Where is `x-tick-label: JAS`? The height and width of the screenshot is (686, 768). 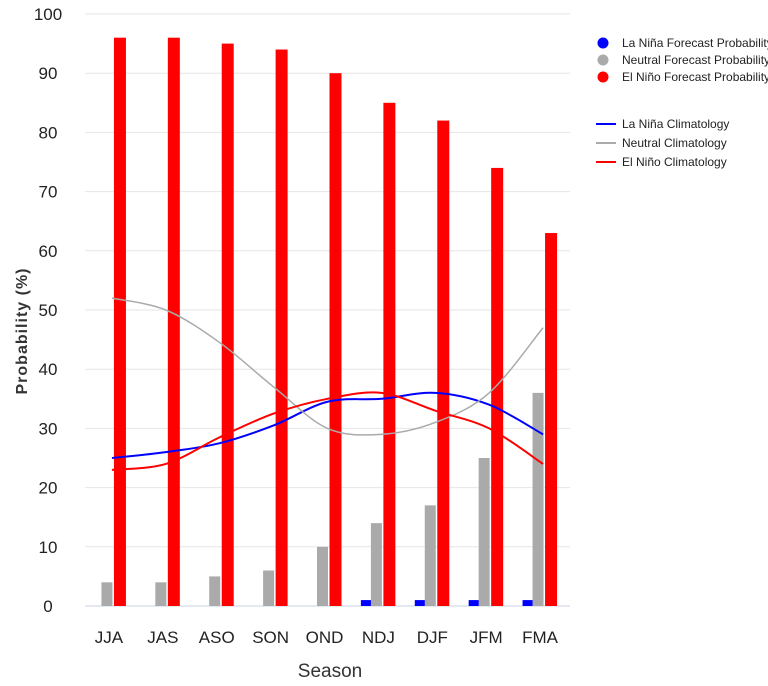 x-tick-label: JAS is located at coordinates (162, 637).